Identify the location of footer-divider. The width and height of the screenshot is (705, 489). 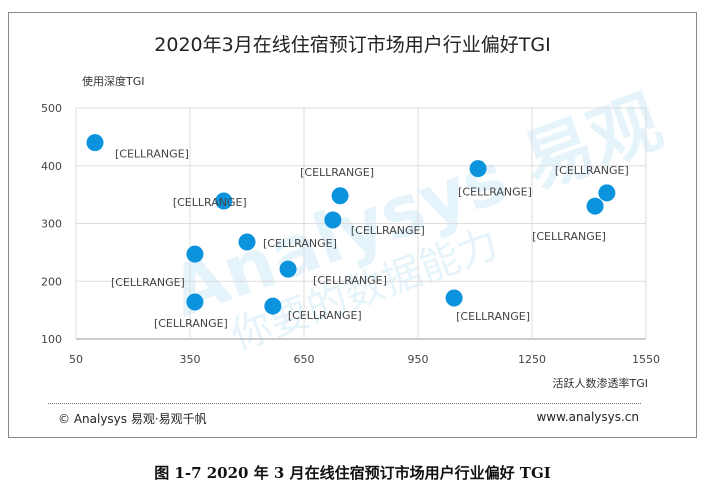
(344, 403).